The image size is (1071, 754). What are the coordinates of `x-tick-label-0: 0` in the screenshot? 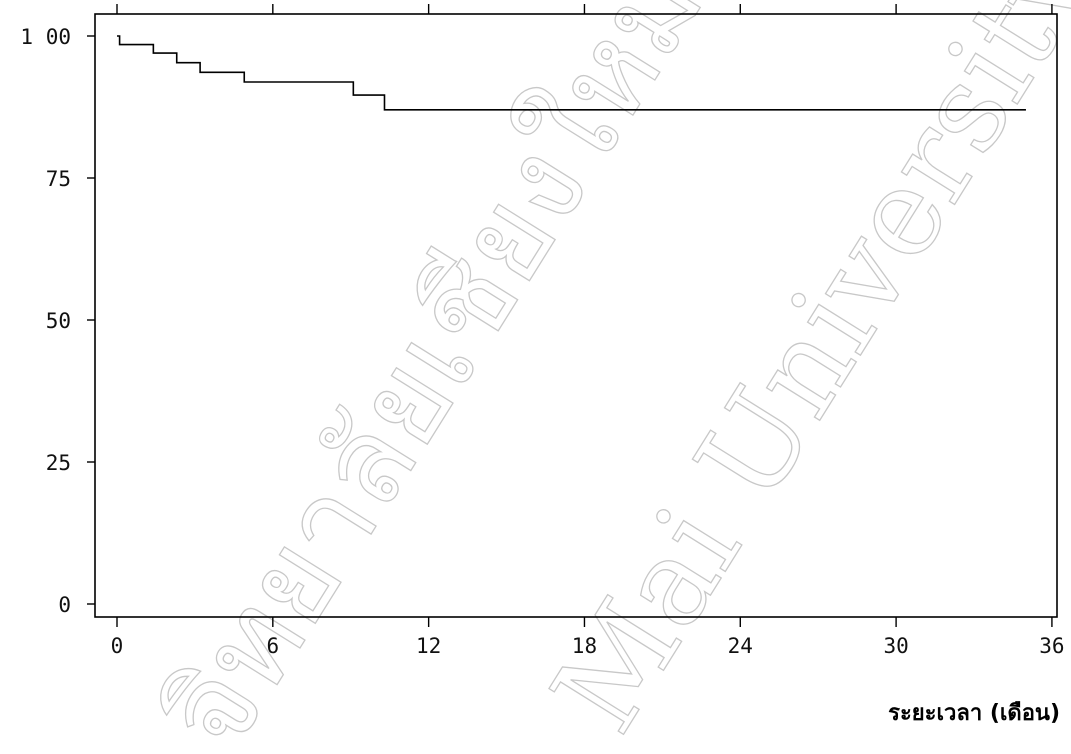 It's located at (117, 646).